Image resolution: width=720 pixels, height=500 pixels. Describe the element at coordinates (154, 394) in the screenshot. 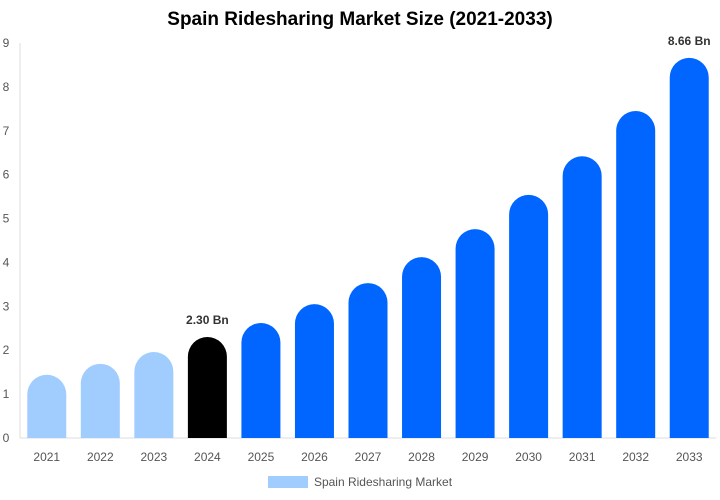

I see `bar-2023` at that location.